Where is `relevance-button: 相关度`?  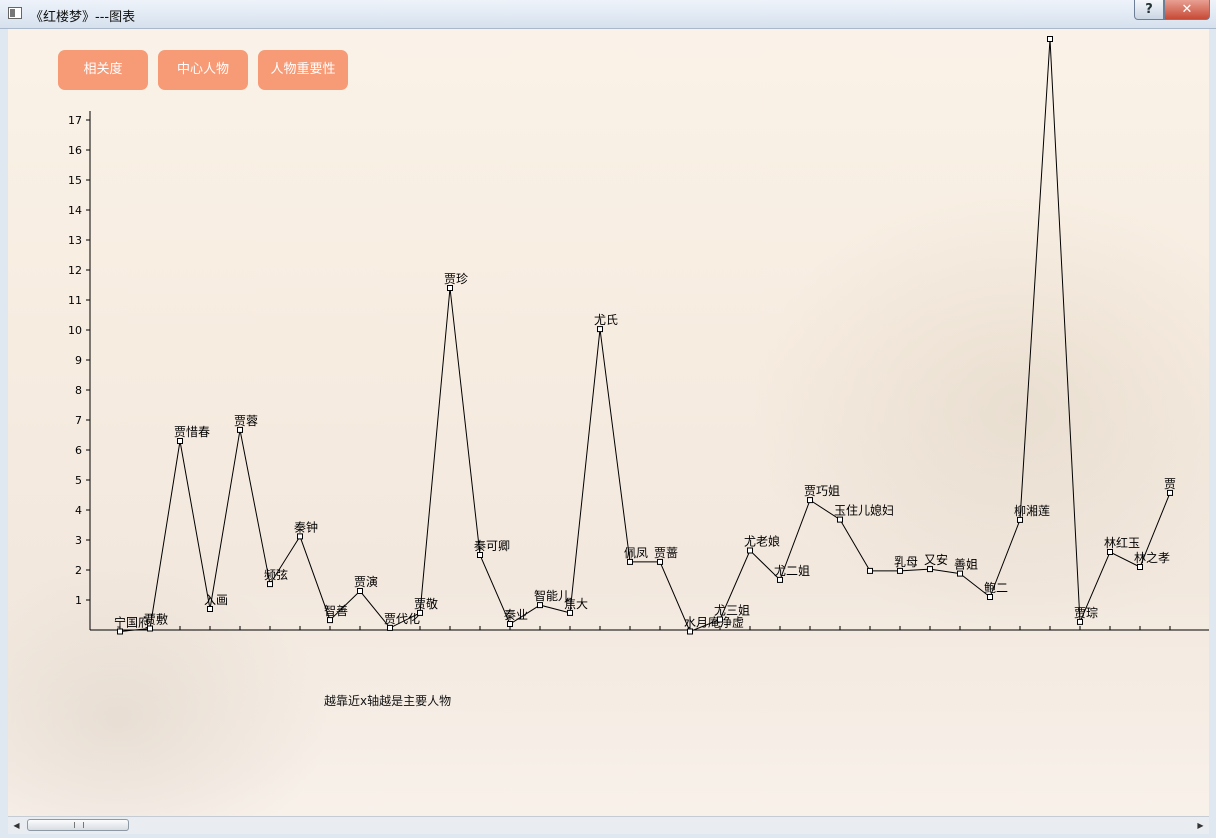
relevance-button: 相关度 is located at coordinates (103, 70).